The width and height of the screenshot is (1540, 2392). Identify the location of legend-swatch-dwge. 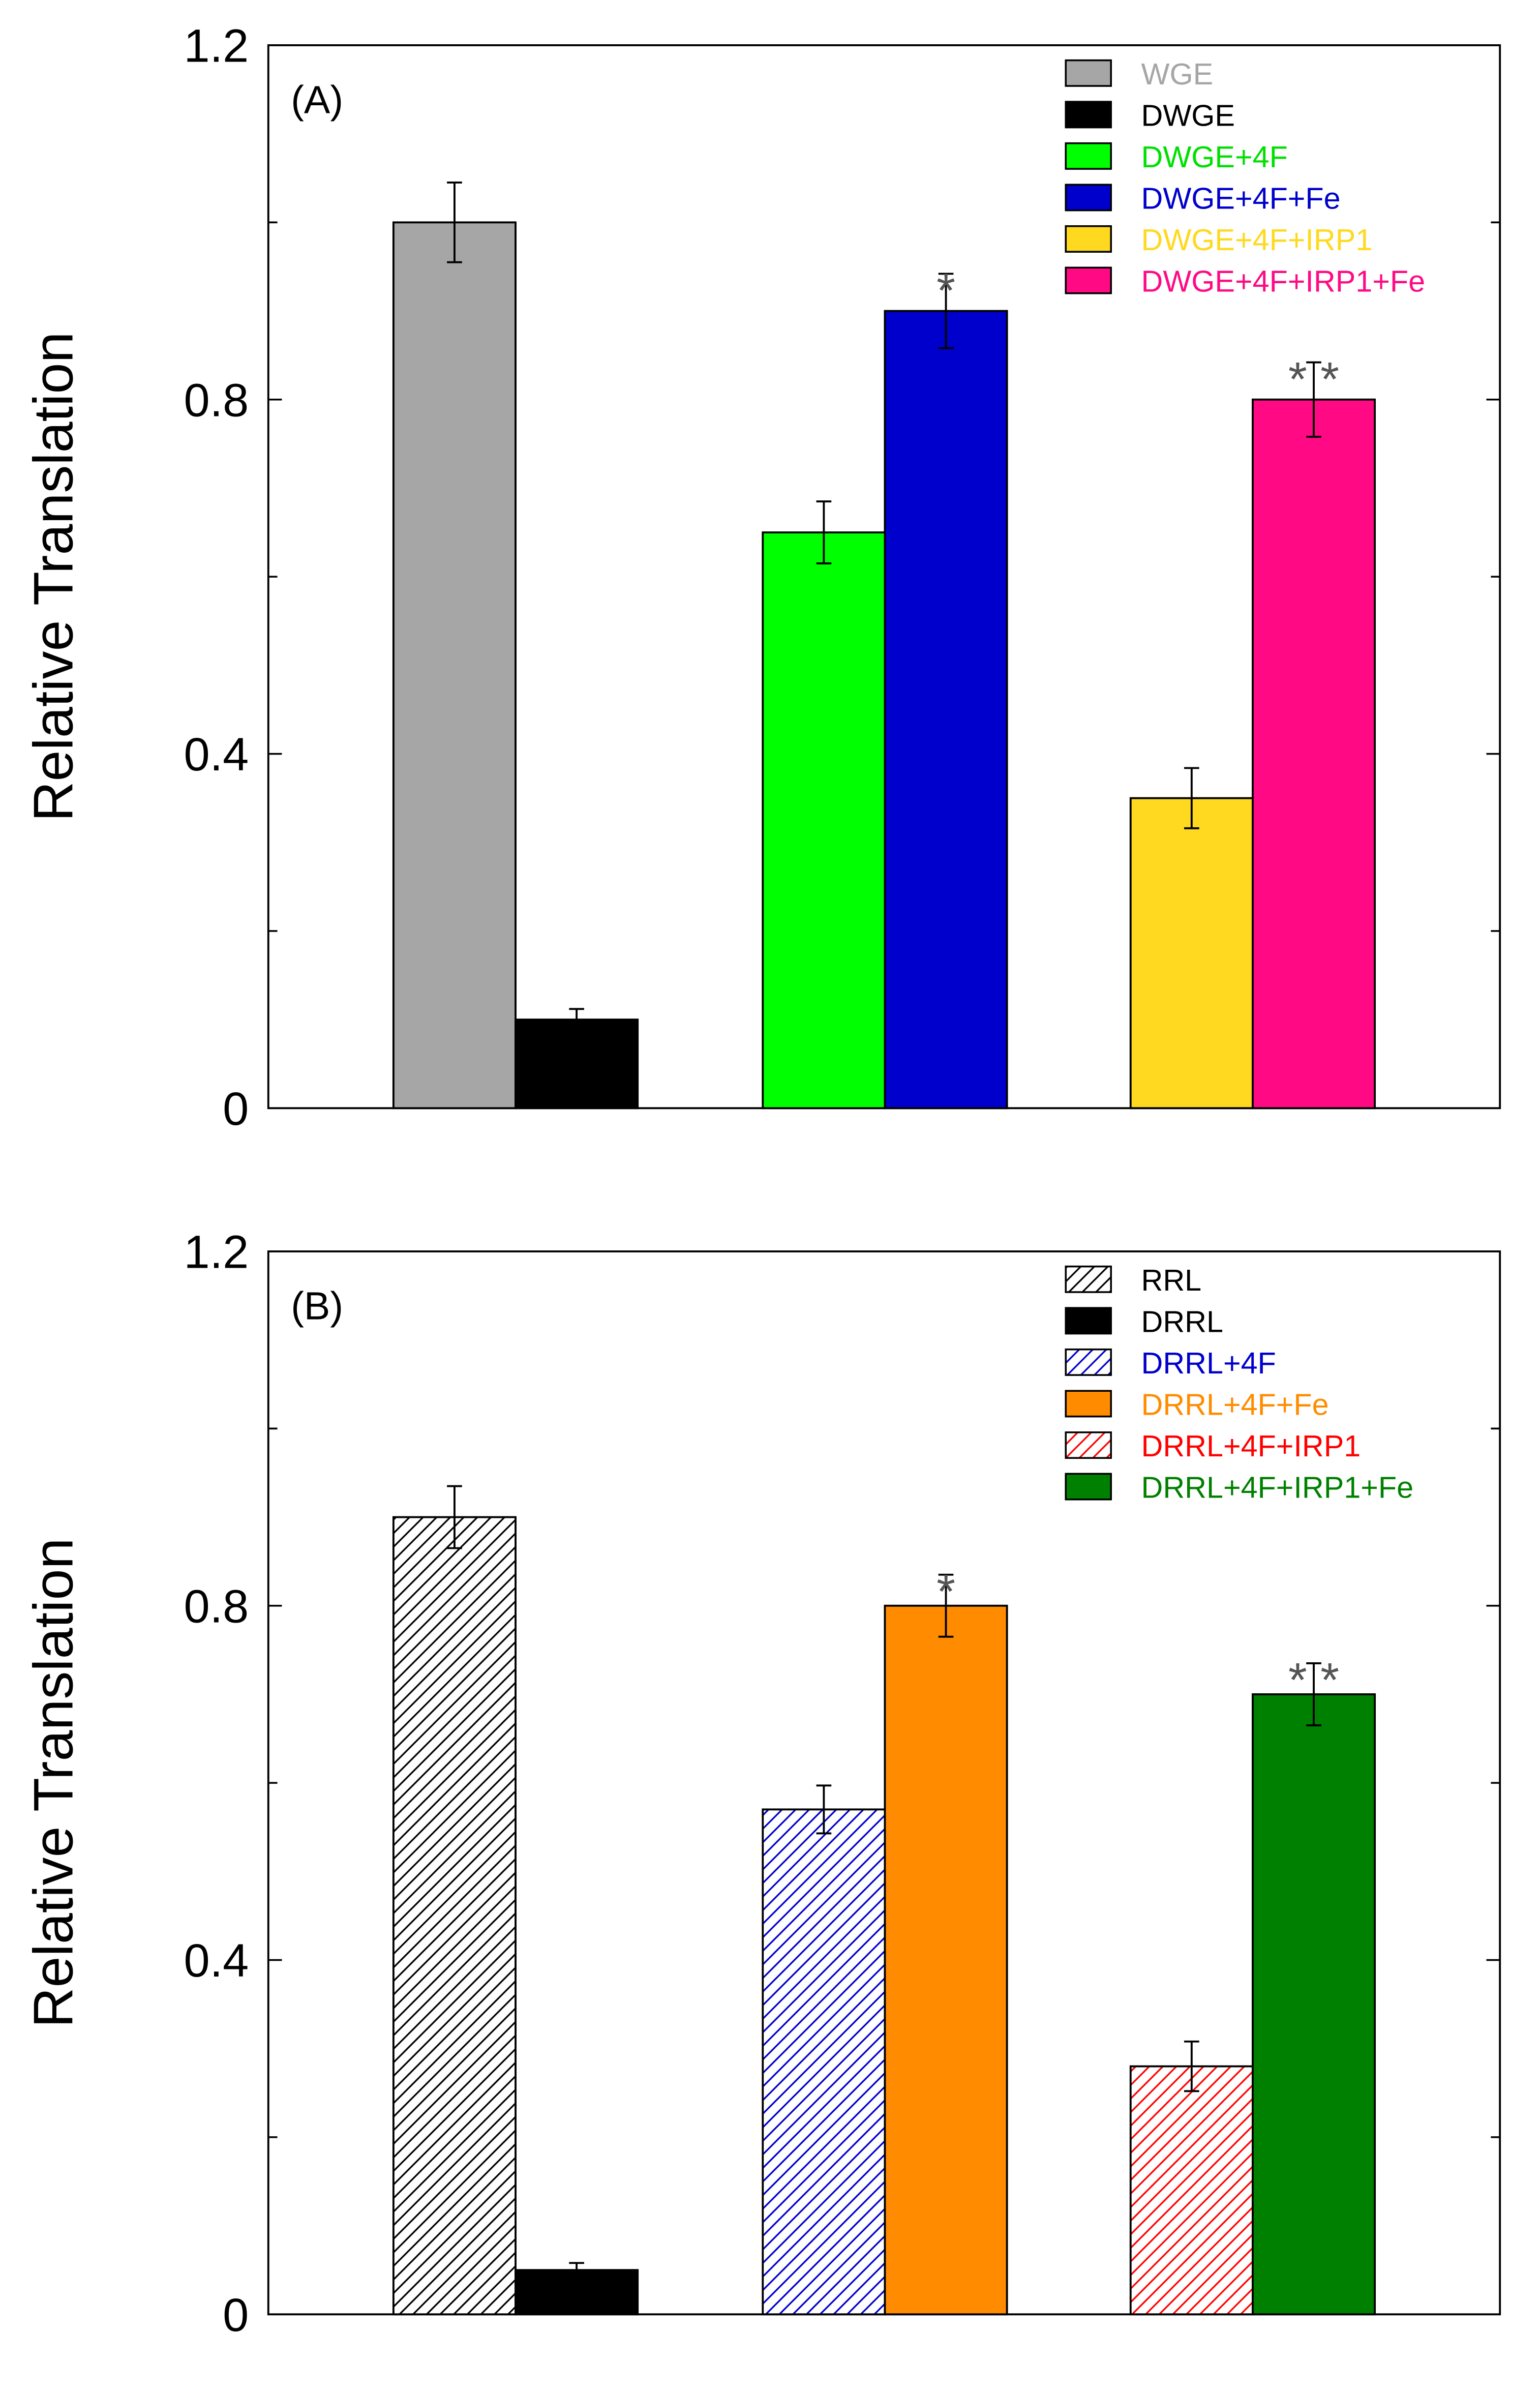
(1089, 115).